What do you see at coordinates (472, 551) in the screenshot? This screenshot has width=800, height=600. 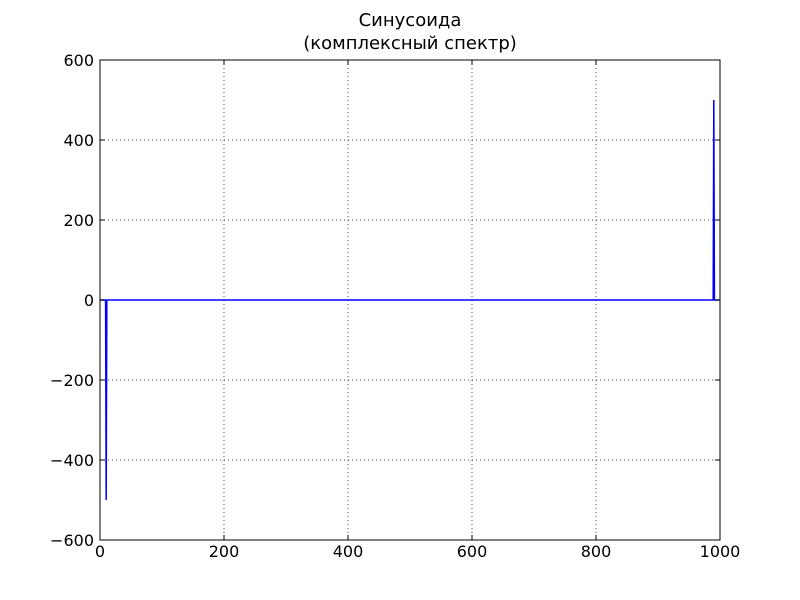 I see `x-tick-label: 600` at bounding box center [472, 551].